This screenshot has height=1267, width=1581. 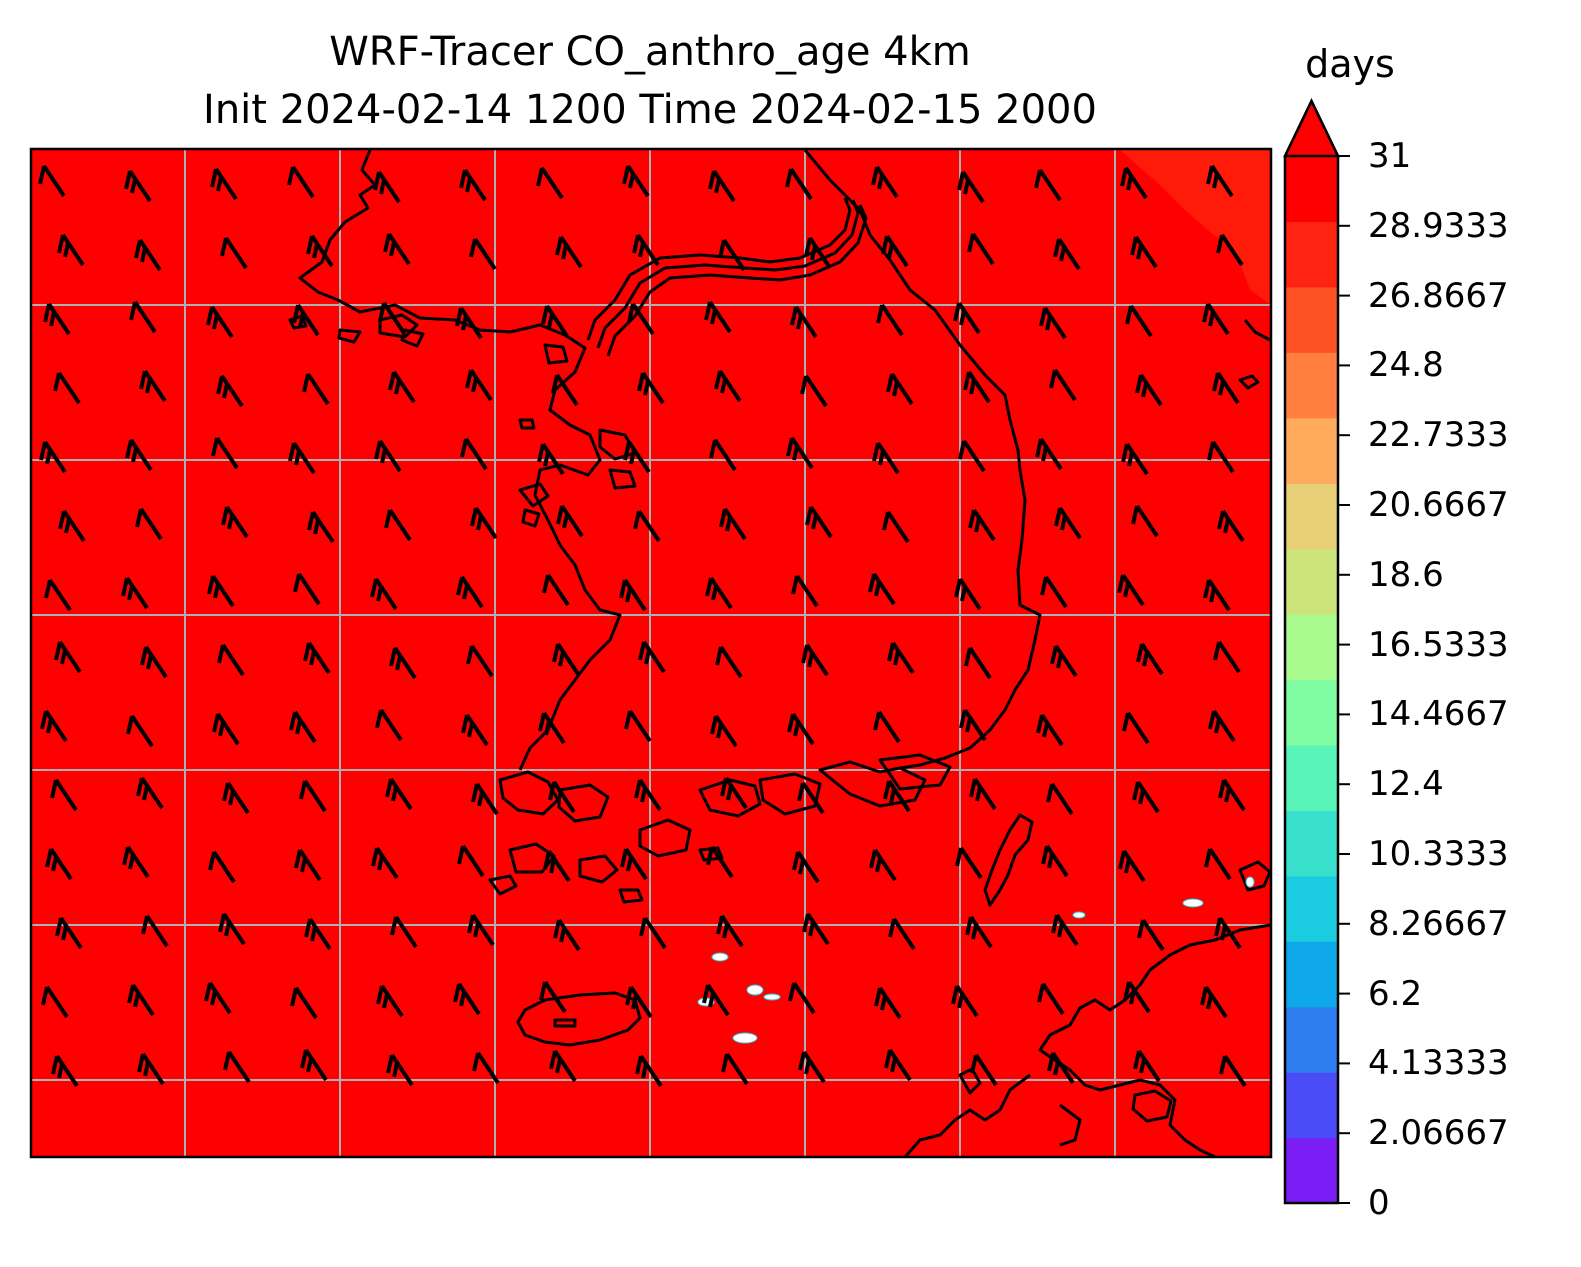 I want to click on colorbar-tick-label: 22.7333, so click(x=1438, y=435).